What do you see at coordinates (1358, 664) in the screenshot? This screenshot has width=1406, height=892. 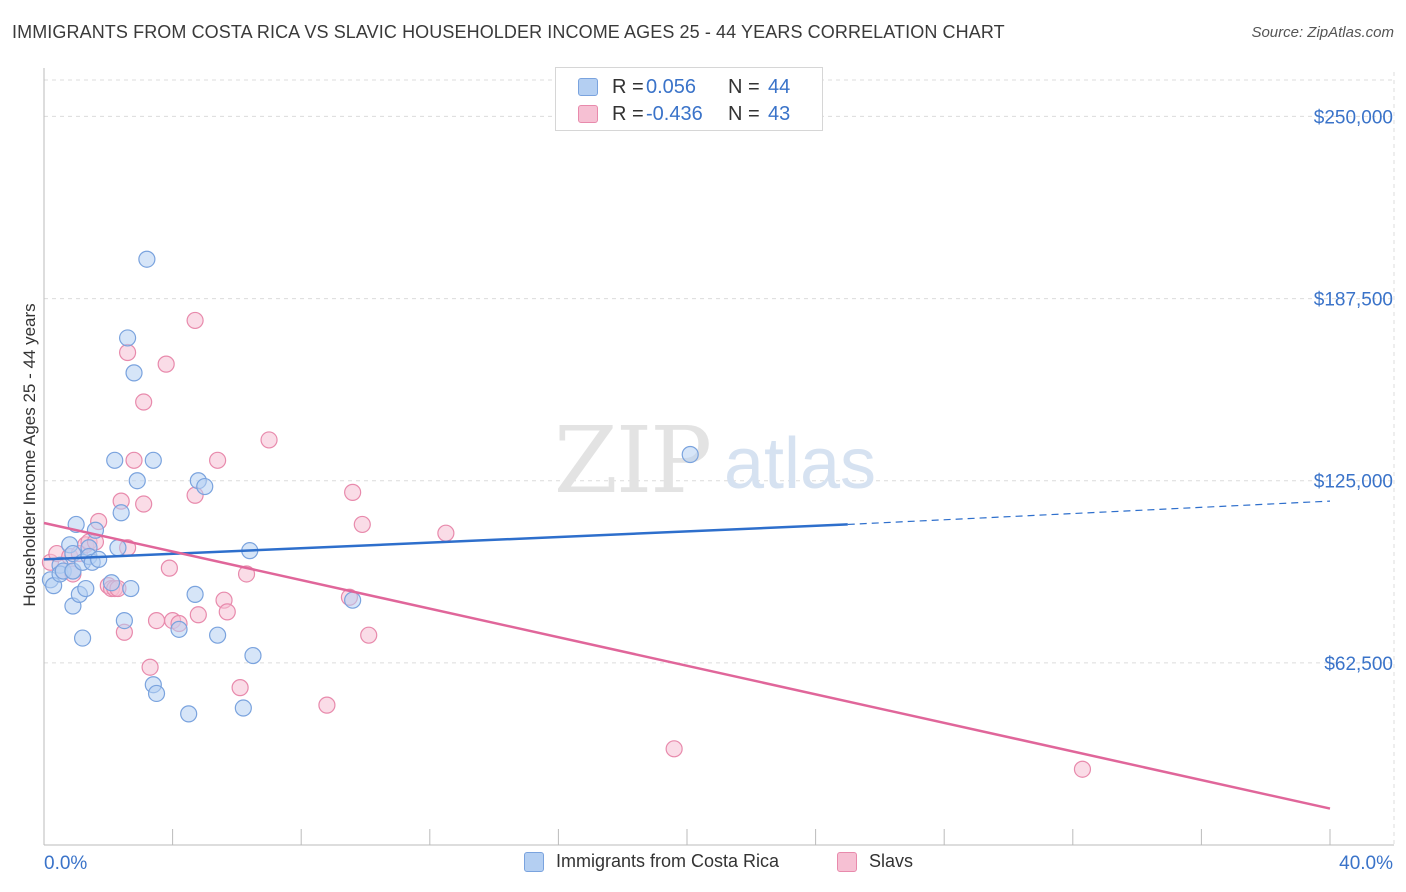 I see `y-tick-label: $62,500` at bounding box center [1358, 664].